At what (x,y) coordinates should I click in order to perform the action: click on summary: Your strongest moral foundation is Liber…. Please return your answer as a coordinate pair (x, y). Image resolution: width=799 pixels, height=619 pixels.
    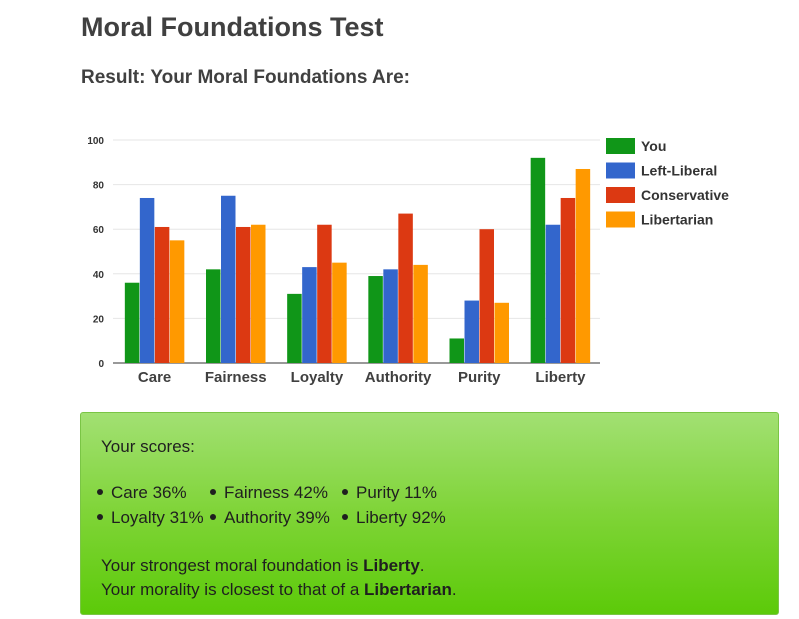
    Looking at the image, I should click on (279, 578).